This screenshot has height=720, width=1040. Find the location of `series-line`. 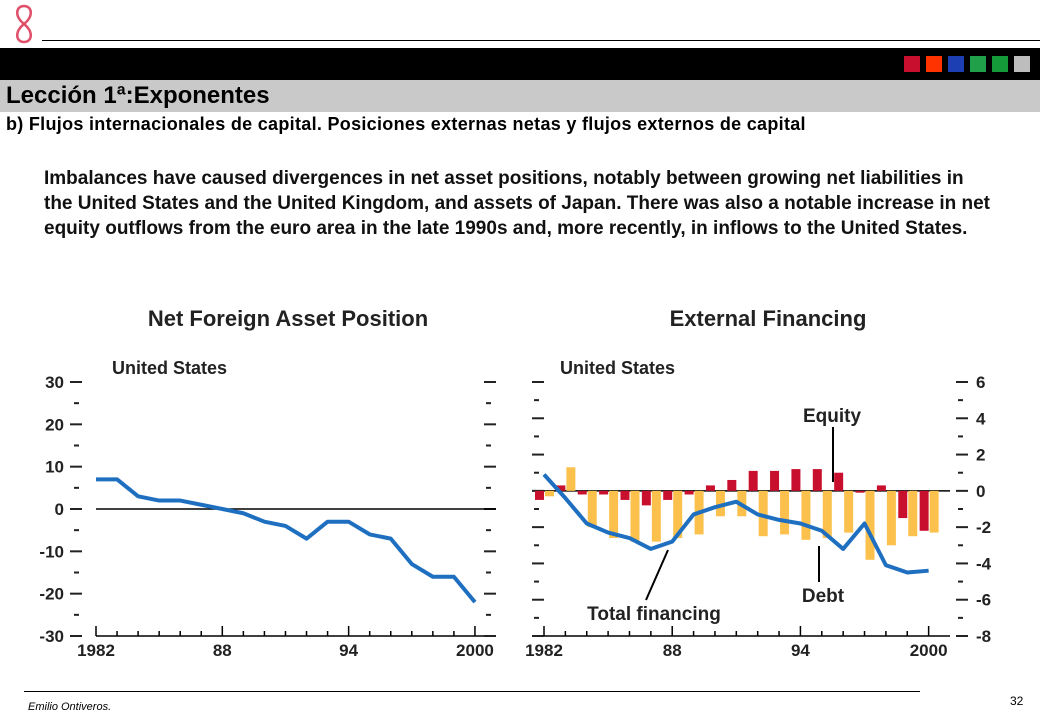

series-line is located at coordinates (286, 540).